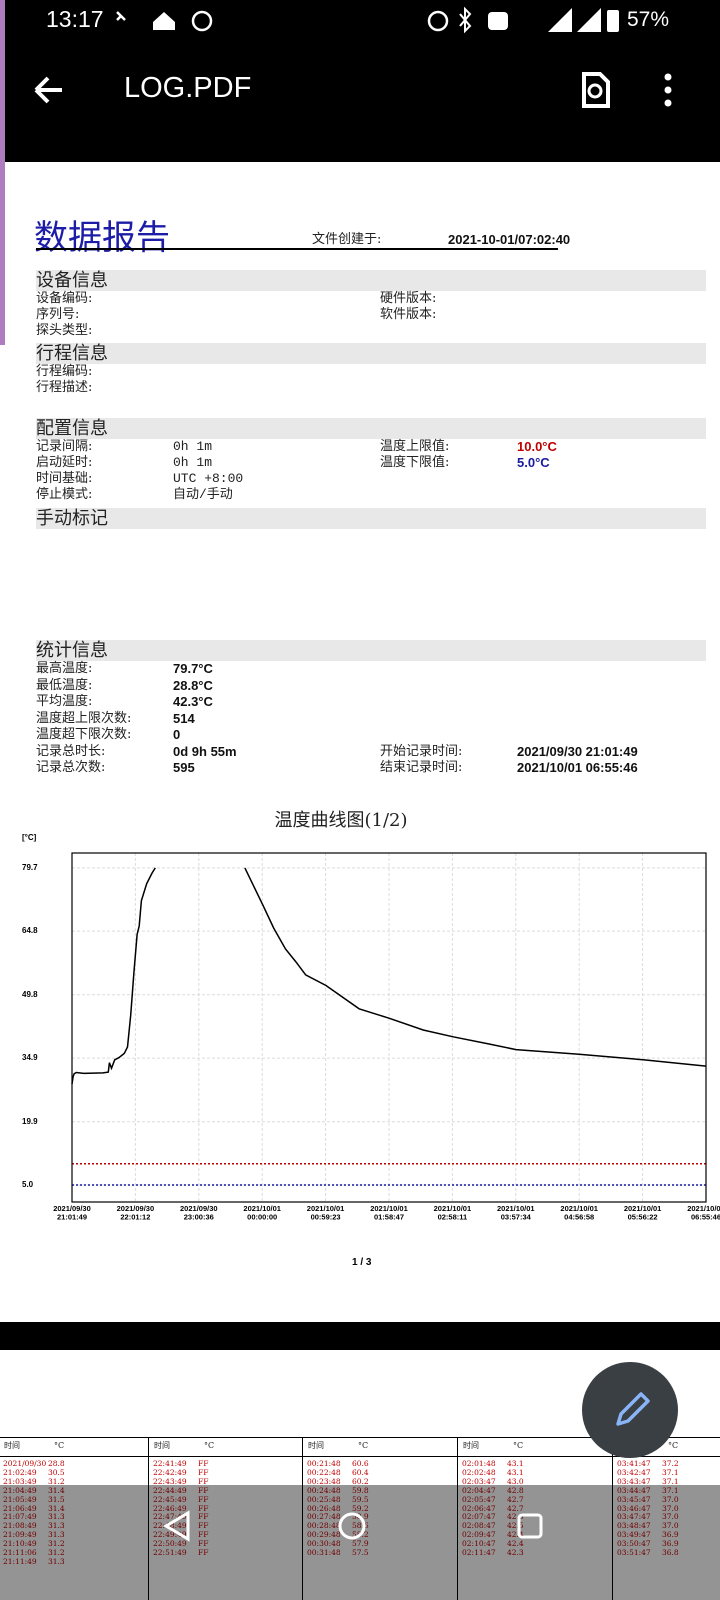 Image resolution: width=720 pixels, height=1600 pixels. What do you see at coordinates (408, 298) in the screenshot?
I see `field-label: 硬件版本:` at bounding box center [408, 298].